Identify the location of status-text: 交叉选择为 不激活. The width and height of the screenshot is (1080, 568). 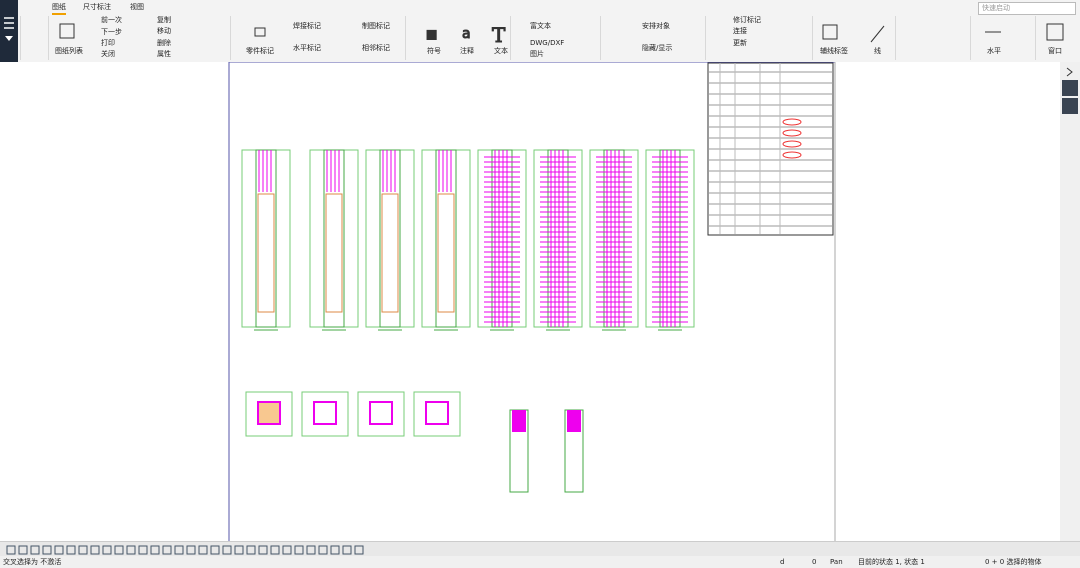
(32, 562).